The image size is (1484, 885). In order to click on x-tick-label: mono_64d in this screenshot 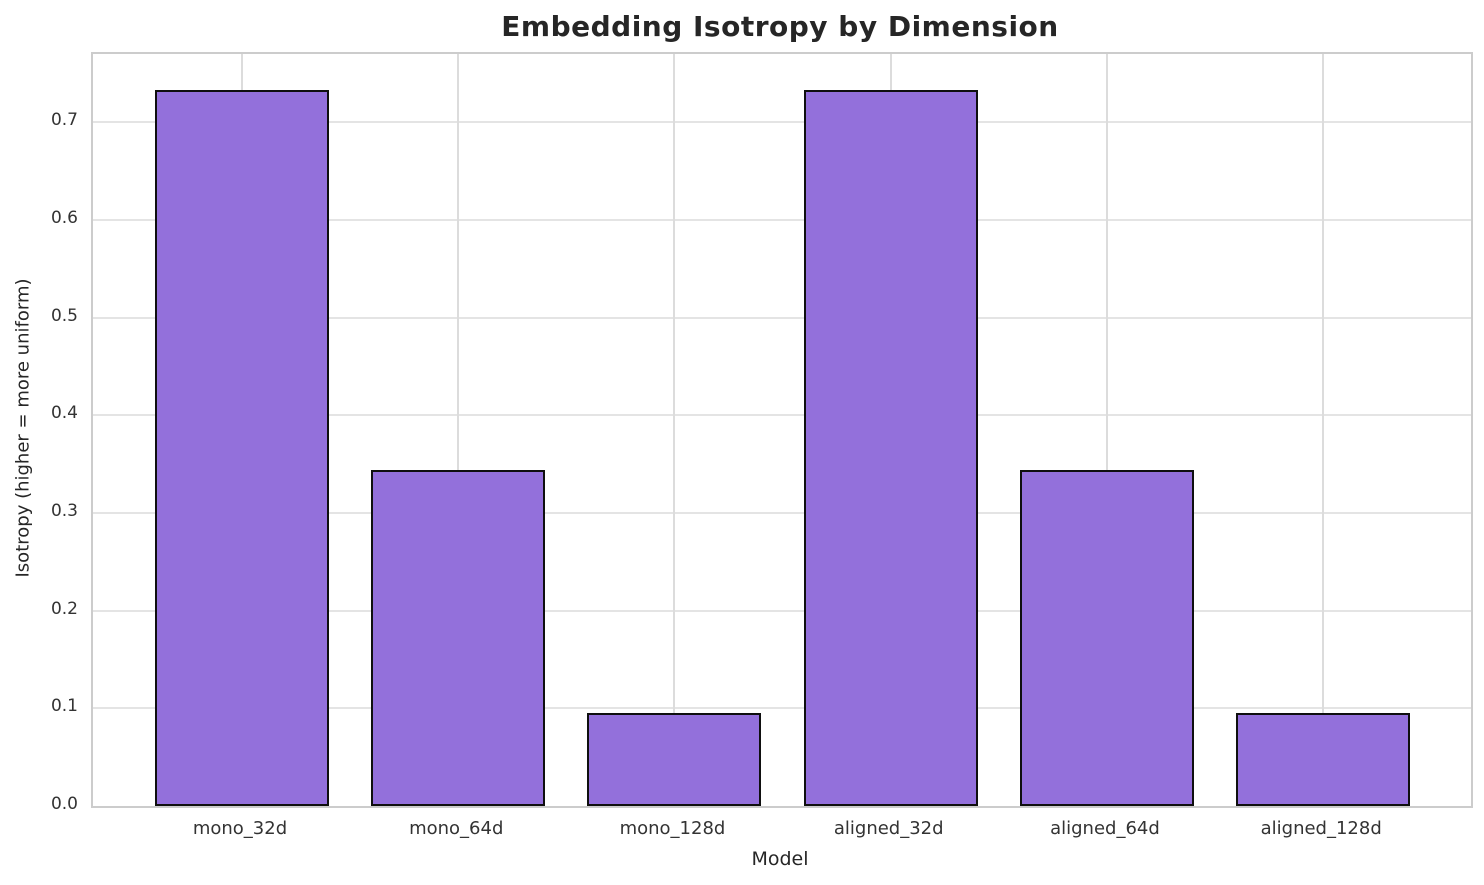, I will do `click(456, 828)`.